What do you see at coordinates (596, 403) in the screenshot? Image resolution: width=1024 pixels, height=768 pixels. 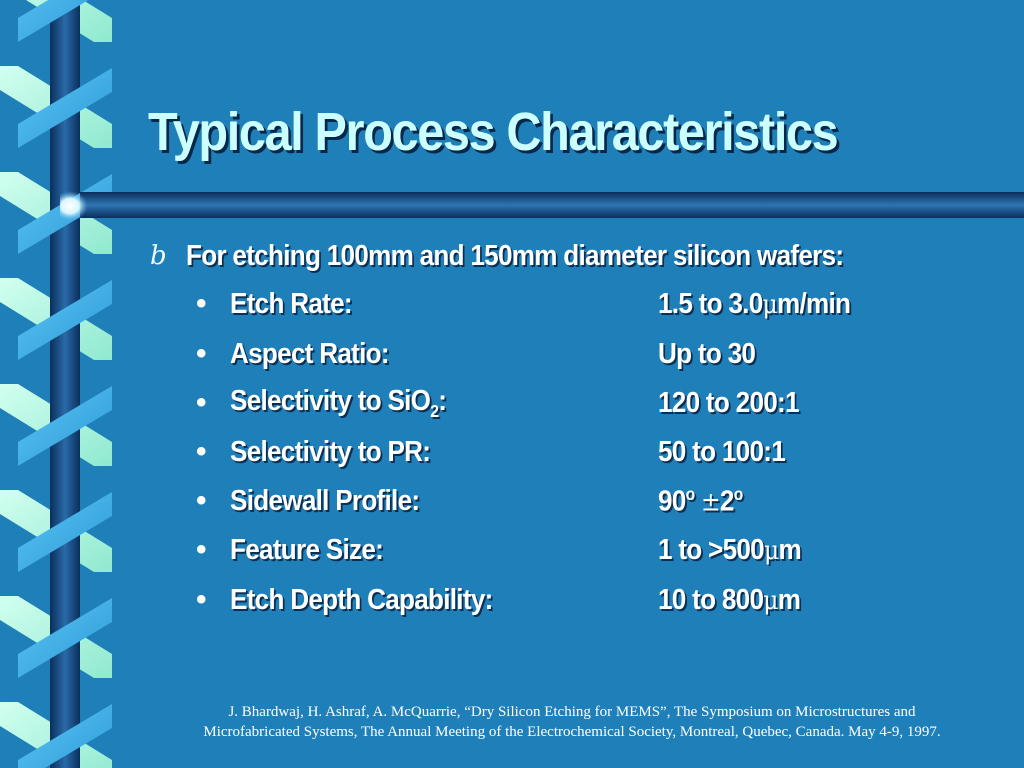 I see `item-selectivity-sio2: • Selectivity to SiO2: 120 to 200:1` at bounding box center [596, 403].